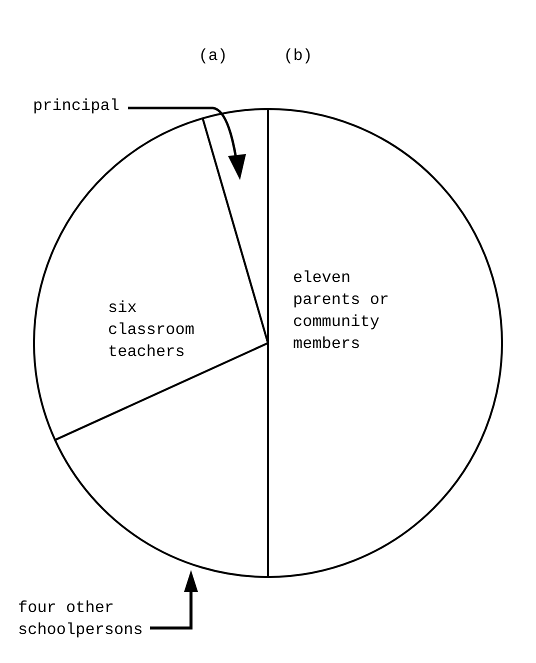 The width and height of the screenshot is (536, 663). I want to click on text: (b), so click(298, 56).